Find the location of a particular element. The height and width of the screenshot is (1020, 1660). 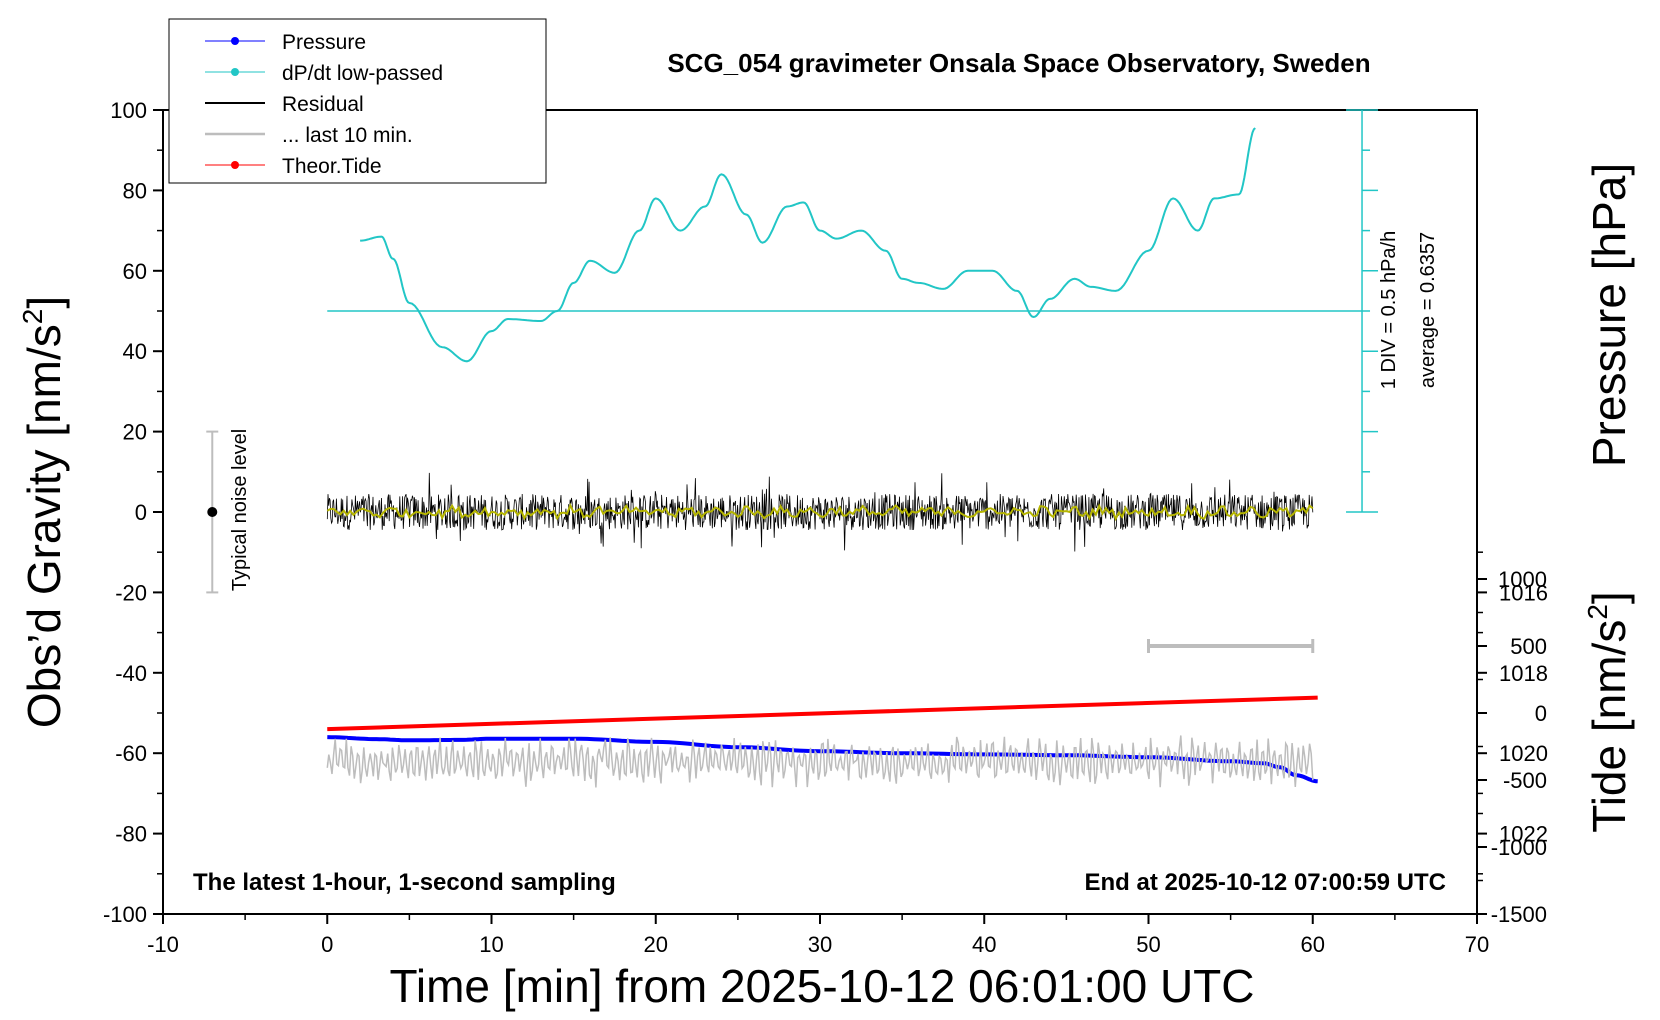

legend-label: ... last 10 min. is located at coordinates (347, 135).